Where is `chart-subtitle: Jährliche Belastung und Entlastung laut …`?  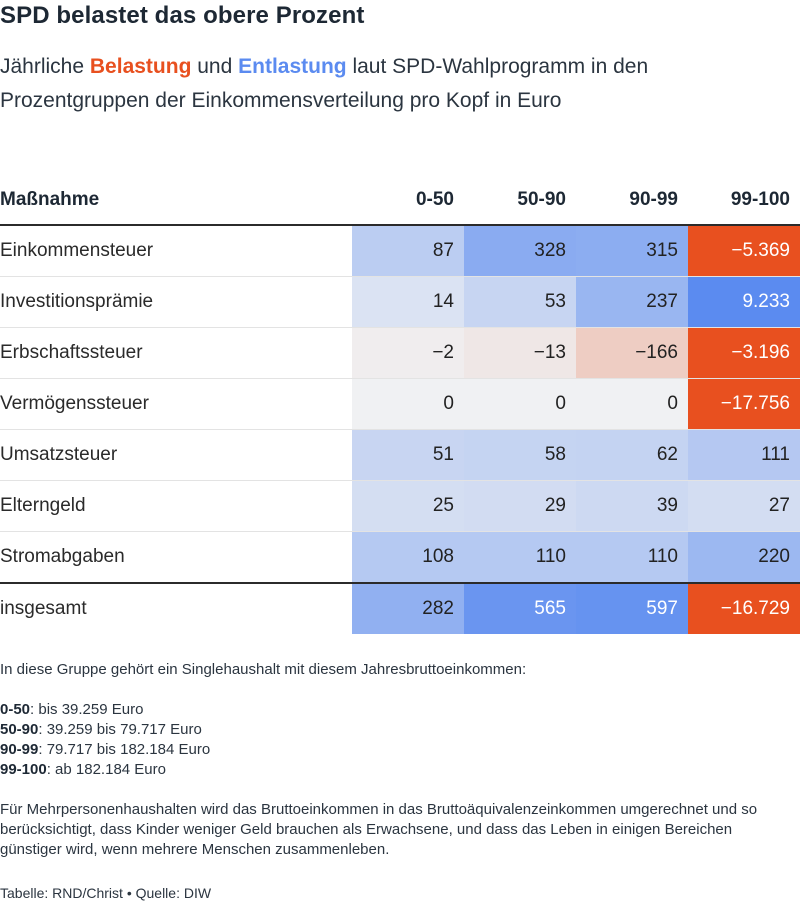
chart-subtitle: Jährliche Belastung und Entlastung laut … is located at coordinates (390, 84).